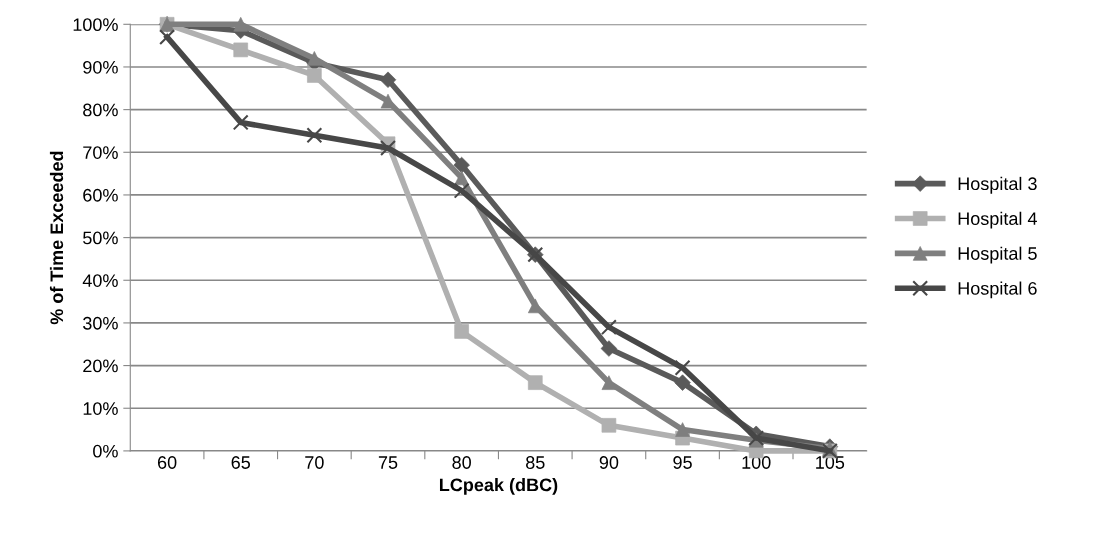 Image resolution: width=1104 pixels, height=540 pixels. Describe the element at coordinates (167, 462) in the screenshot. I see `x-tick-label: 60` at that location.